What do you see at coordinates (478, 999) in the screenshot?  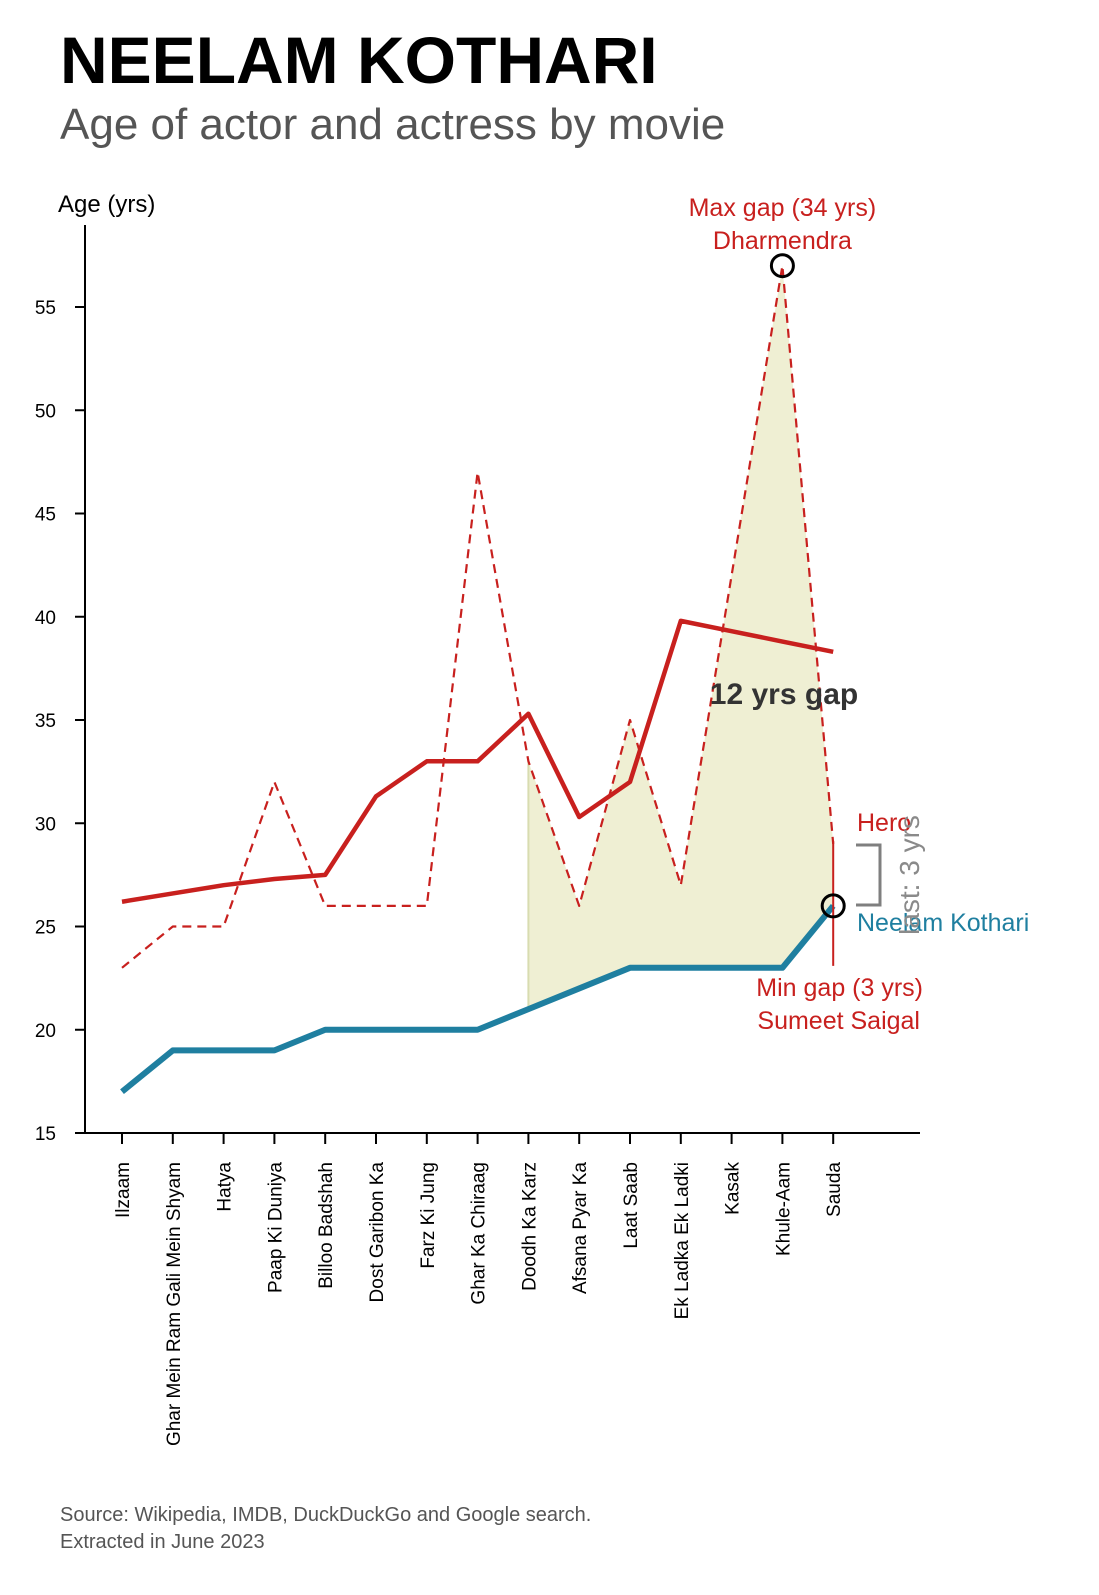 I see `actress-age-line` at bounding box center [478, 999].